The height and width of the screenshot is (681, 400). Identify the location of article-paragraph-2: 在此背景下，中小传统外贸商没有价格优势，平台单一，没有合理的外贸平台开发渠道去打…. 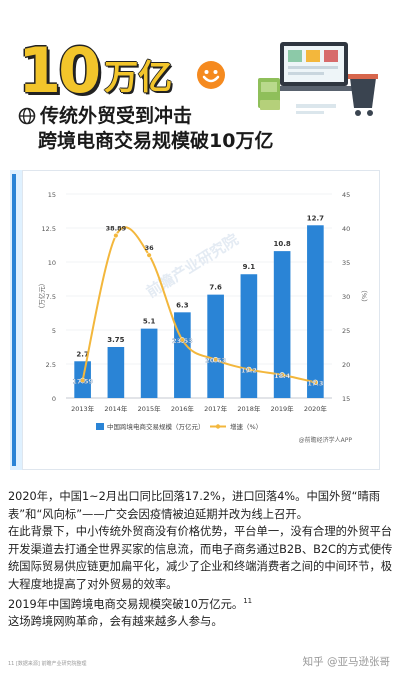
(200, 558).